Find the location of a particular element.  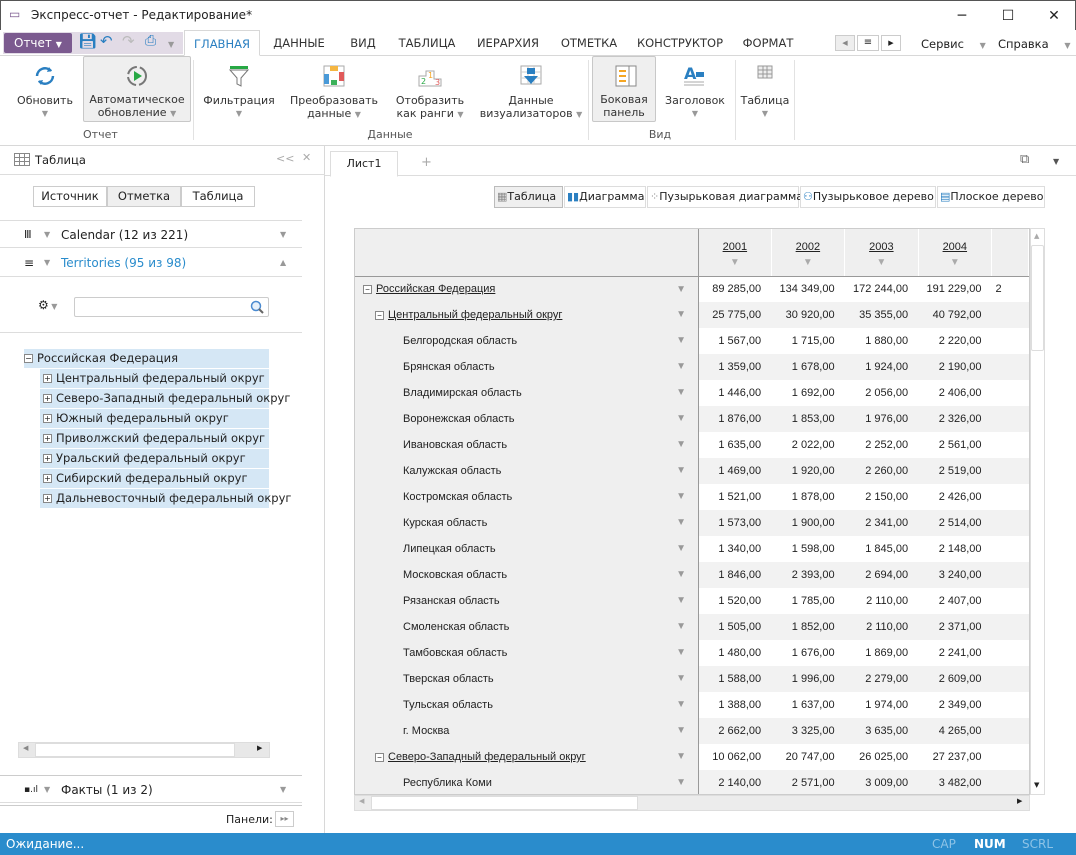

undo-icon: ↶ is located at coordinates (106, 41).